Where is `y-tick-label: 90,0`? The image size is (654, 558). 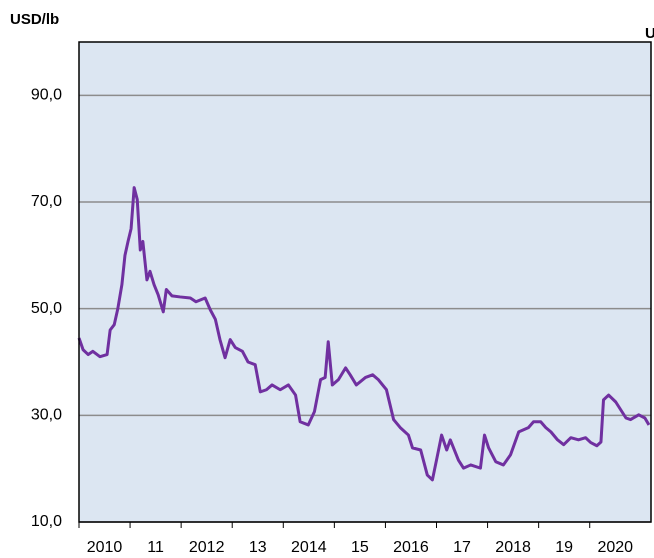
y-tick-label: 90,0 is located at coordinates (46, 95).